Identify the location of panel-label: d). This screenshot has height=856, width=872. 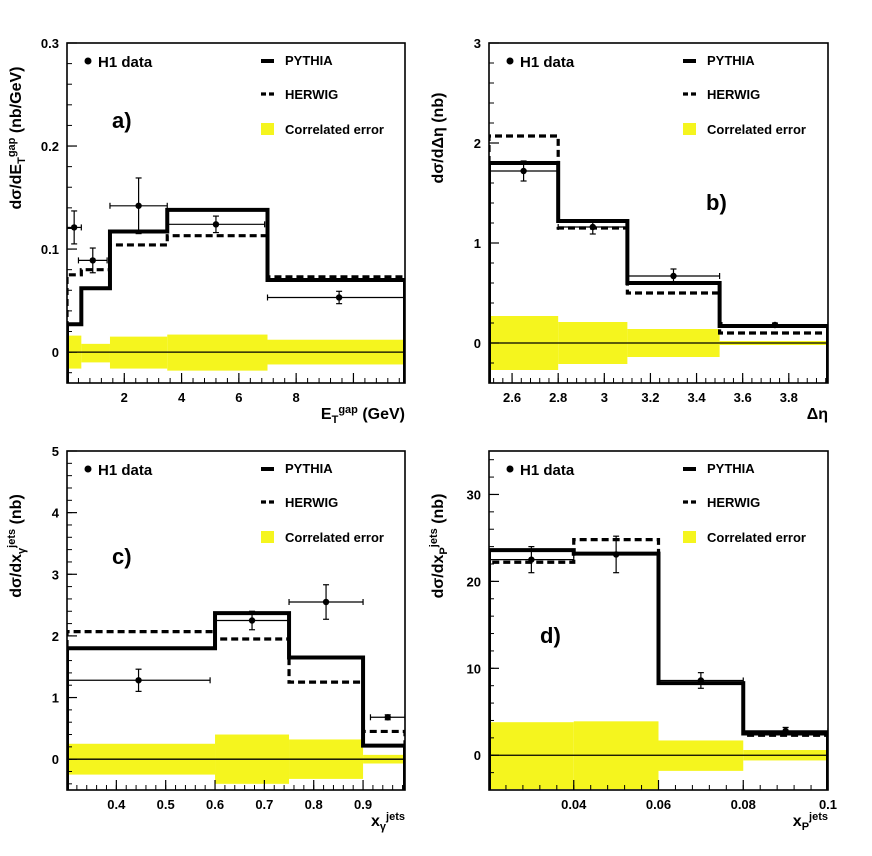
(550, 635).